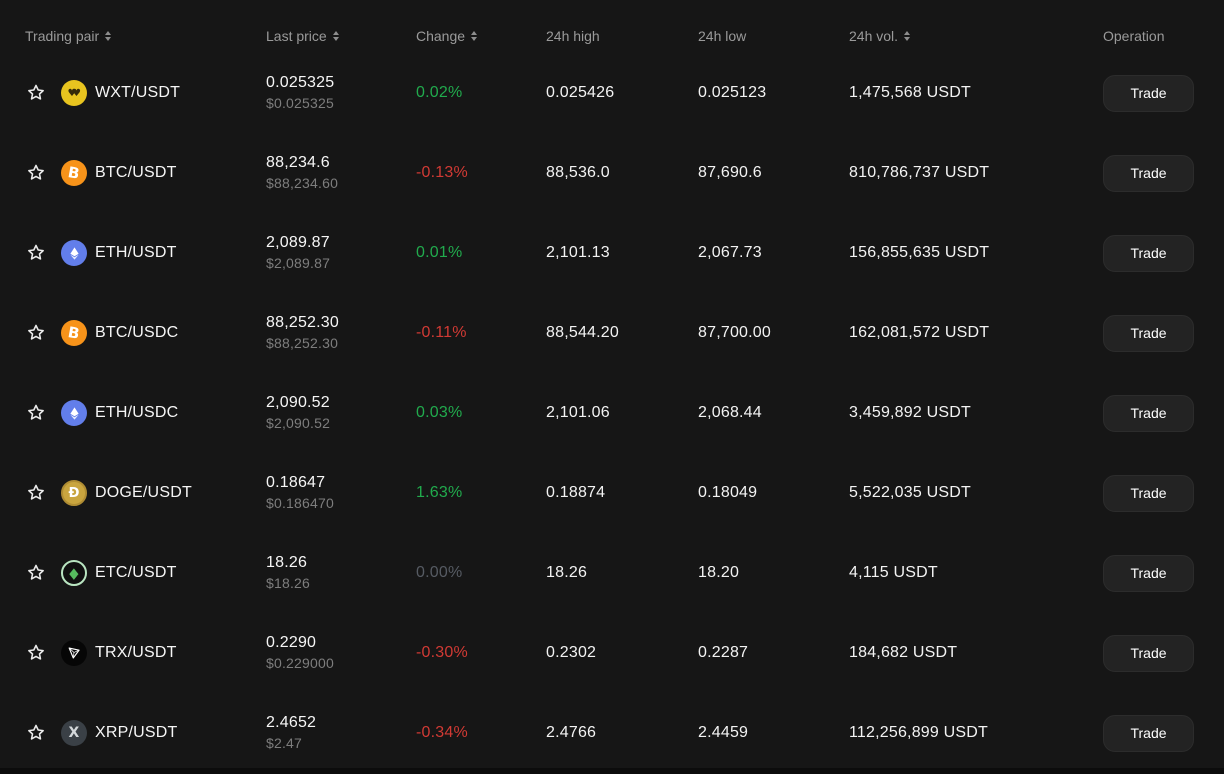  I want to click on low-value: 87,690.6, so click(730, 172).